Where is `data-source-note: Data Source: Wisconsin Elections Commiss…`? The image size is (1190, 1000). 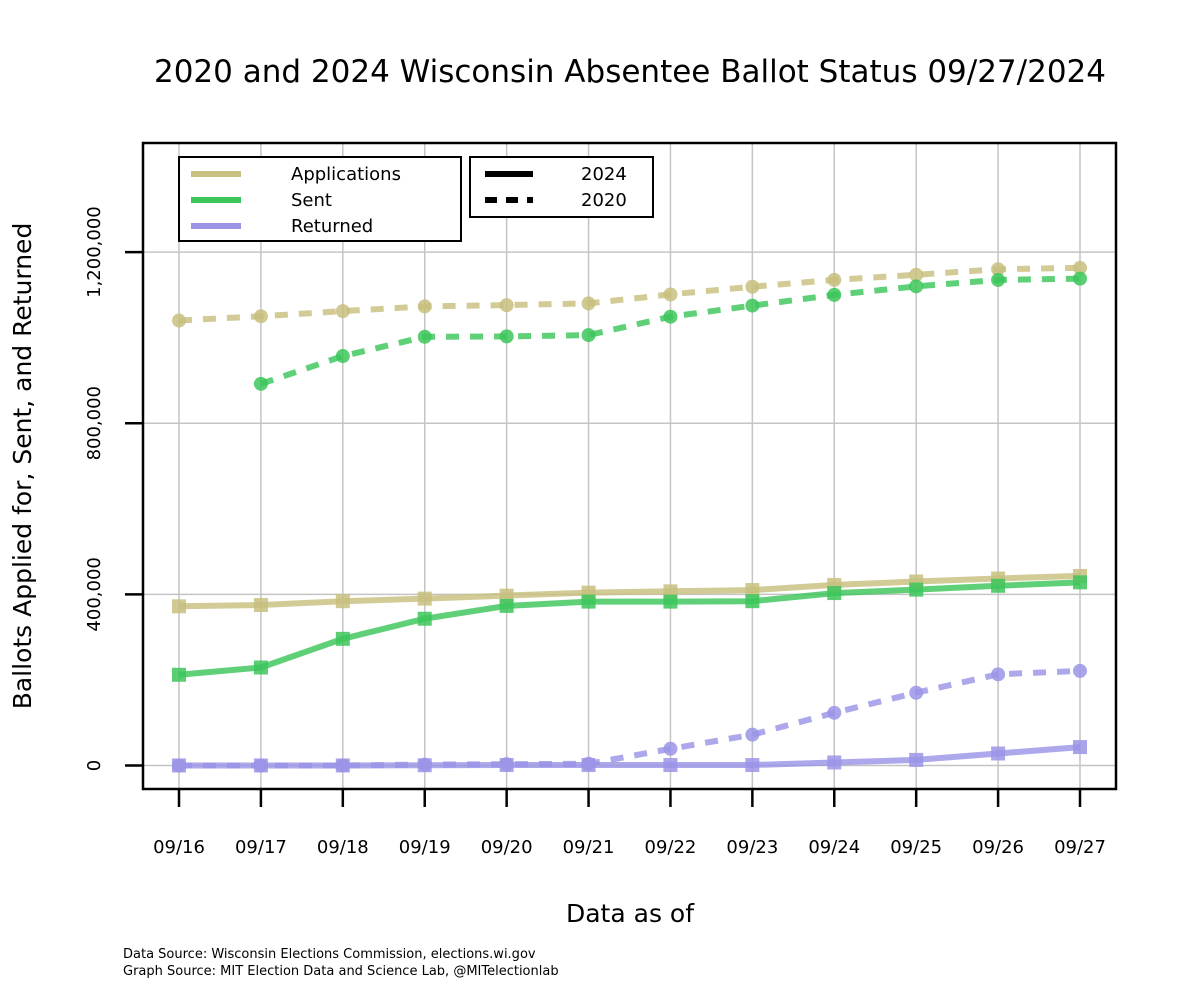
data-source-note: Data Source: Wisconsin Elections Commiss… is located at coordinates (329, 954).